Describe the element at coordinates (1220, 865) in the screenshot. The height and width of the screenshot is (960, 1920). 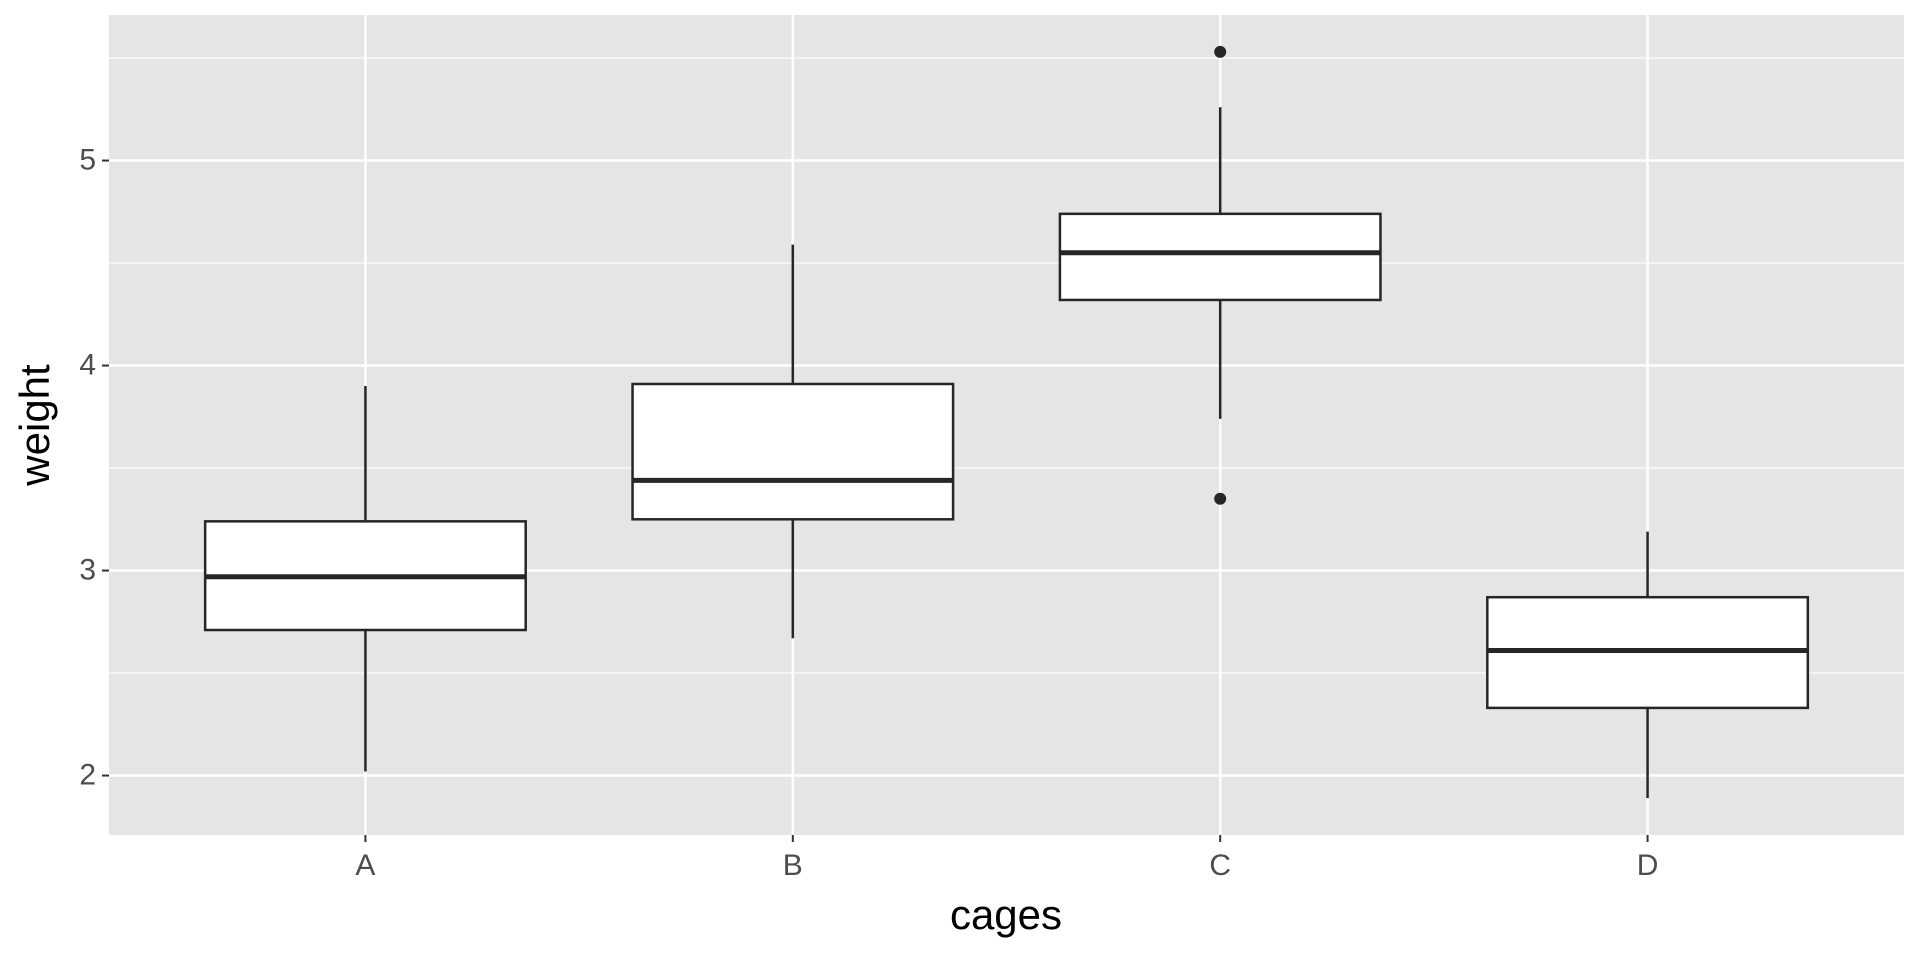
I see `x-tick-label: C` at that location.